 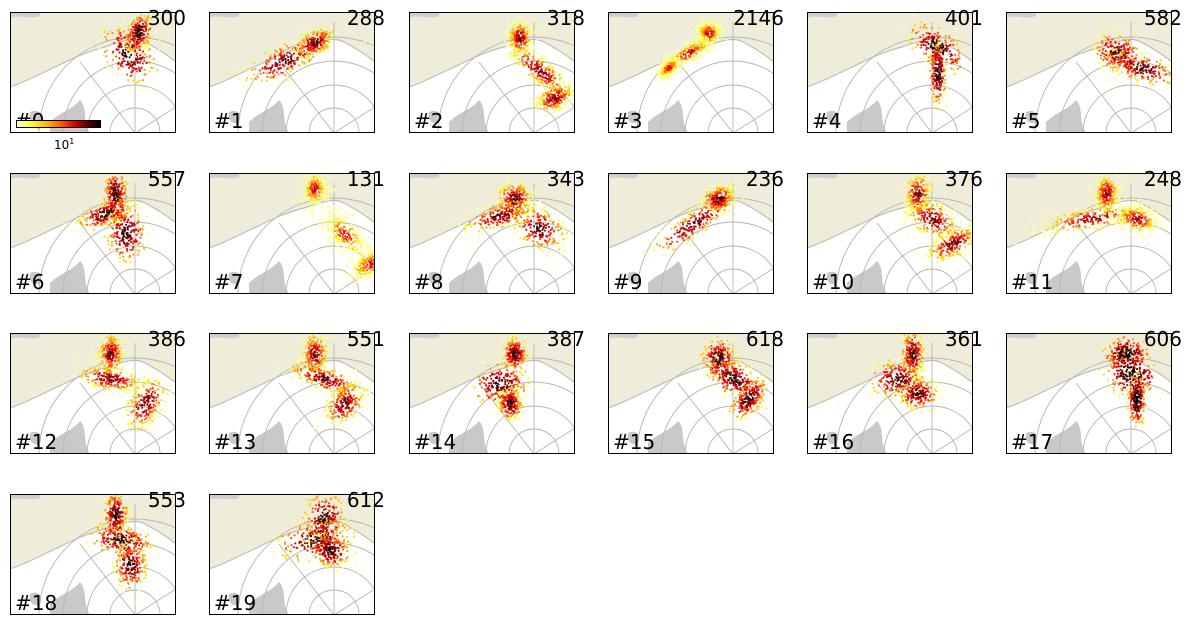 What do you see at coordinates (1162, 339) in the screenshot?
I see `panel-count: 606` at bounding box center [1162, 339].